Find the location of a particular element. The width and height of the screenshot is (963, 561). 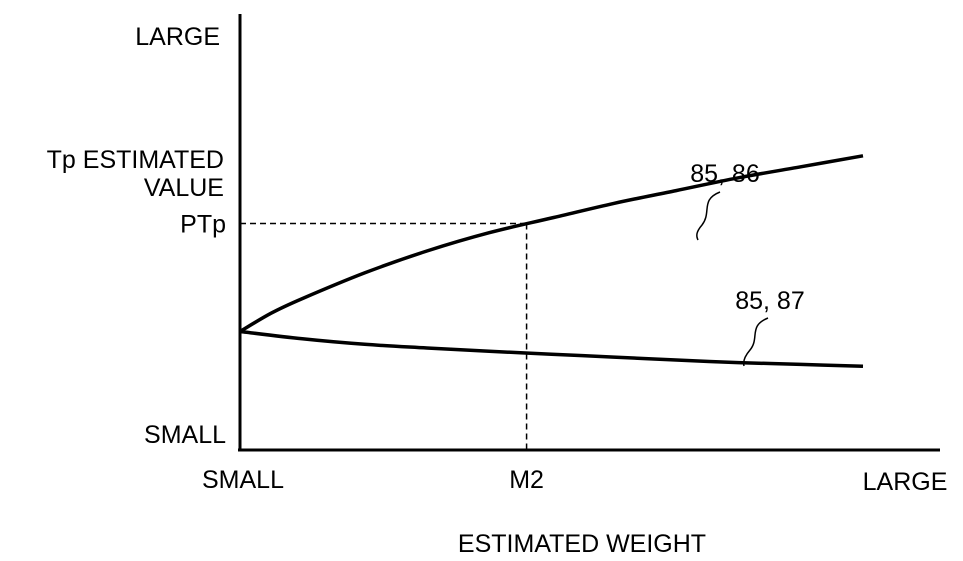

y-axis-min-label: SMALL is located at coordinates (185, 435).